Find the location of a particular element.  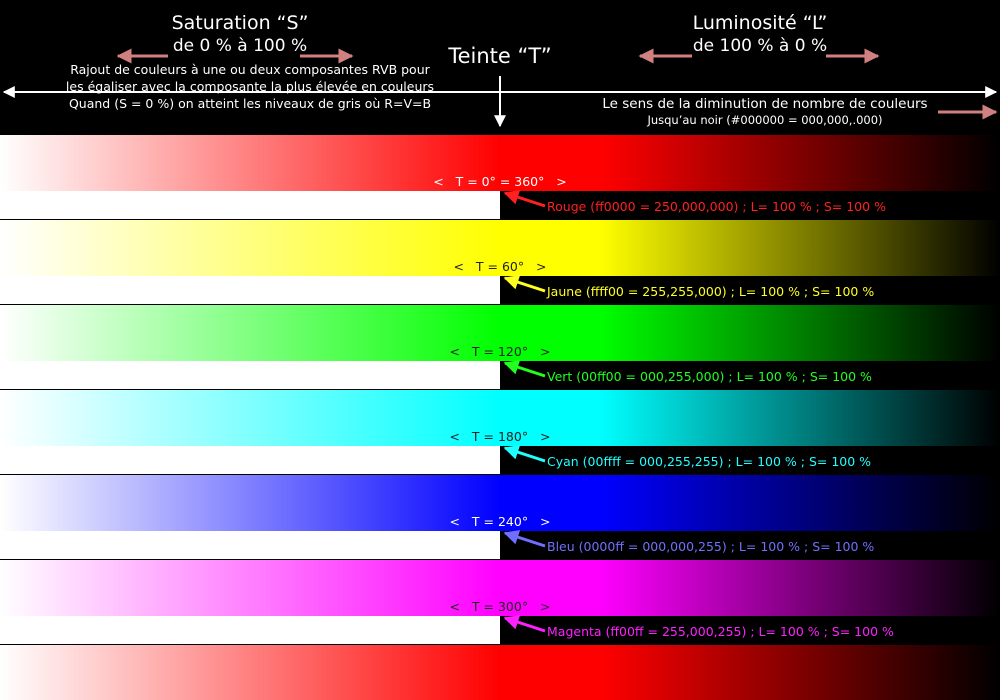

hue-title: Teinte “T” is located at coordinates (500, 56).